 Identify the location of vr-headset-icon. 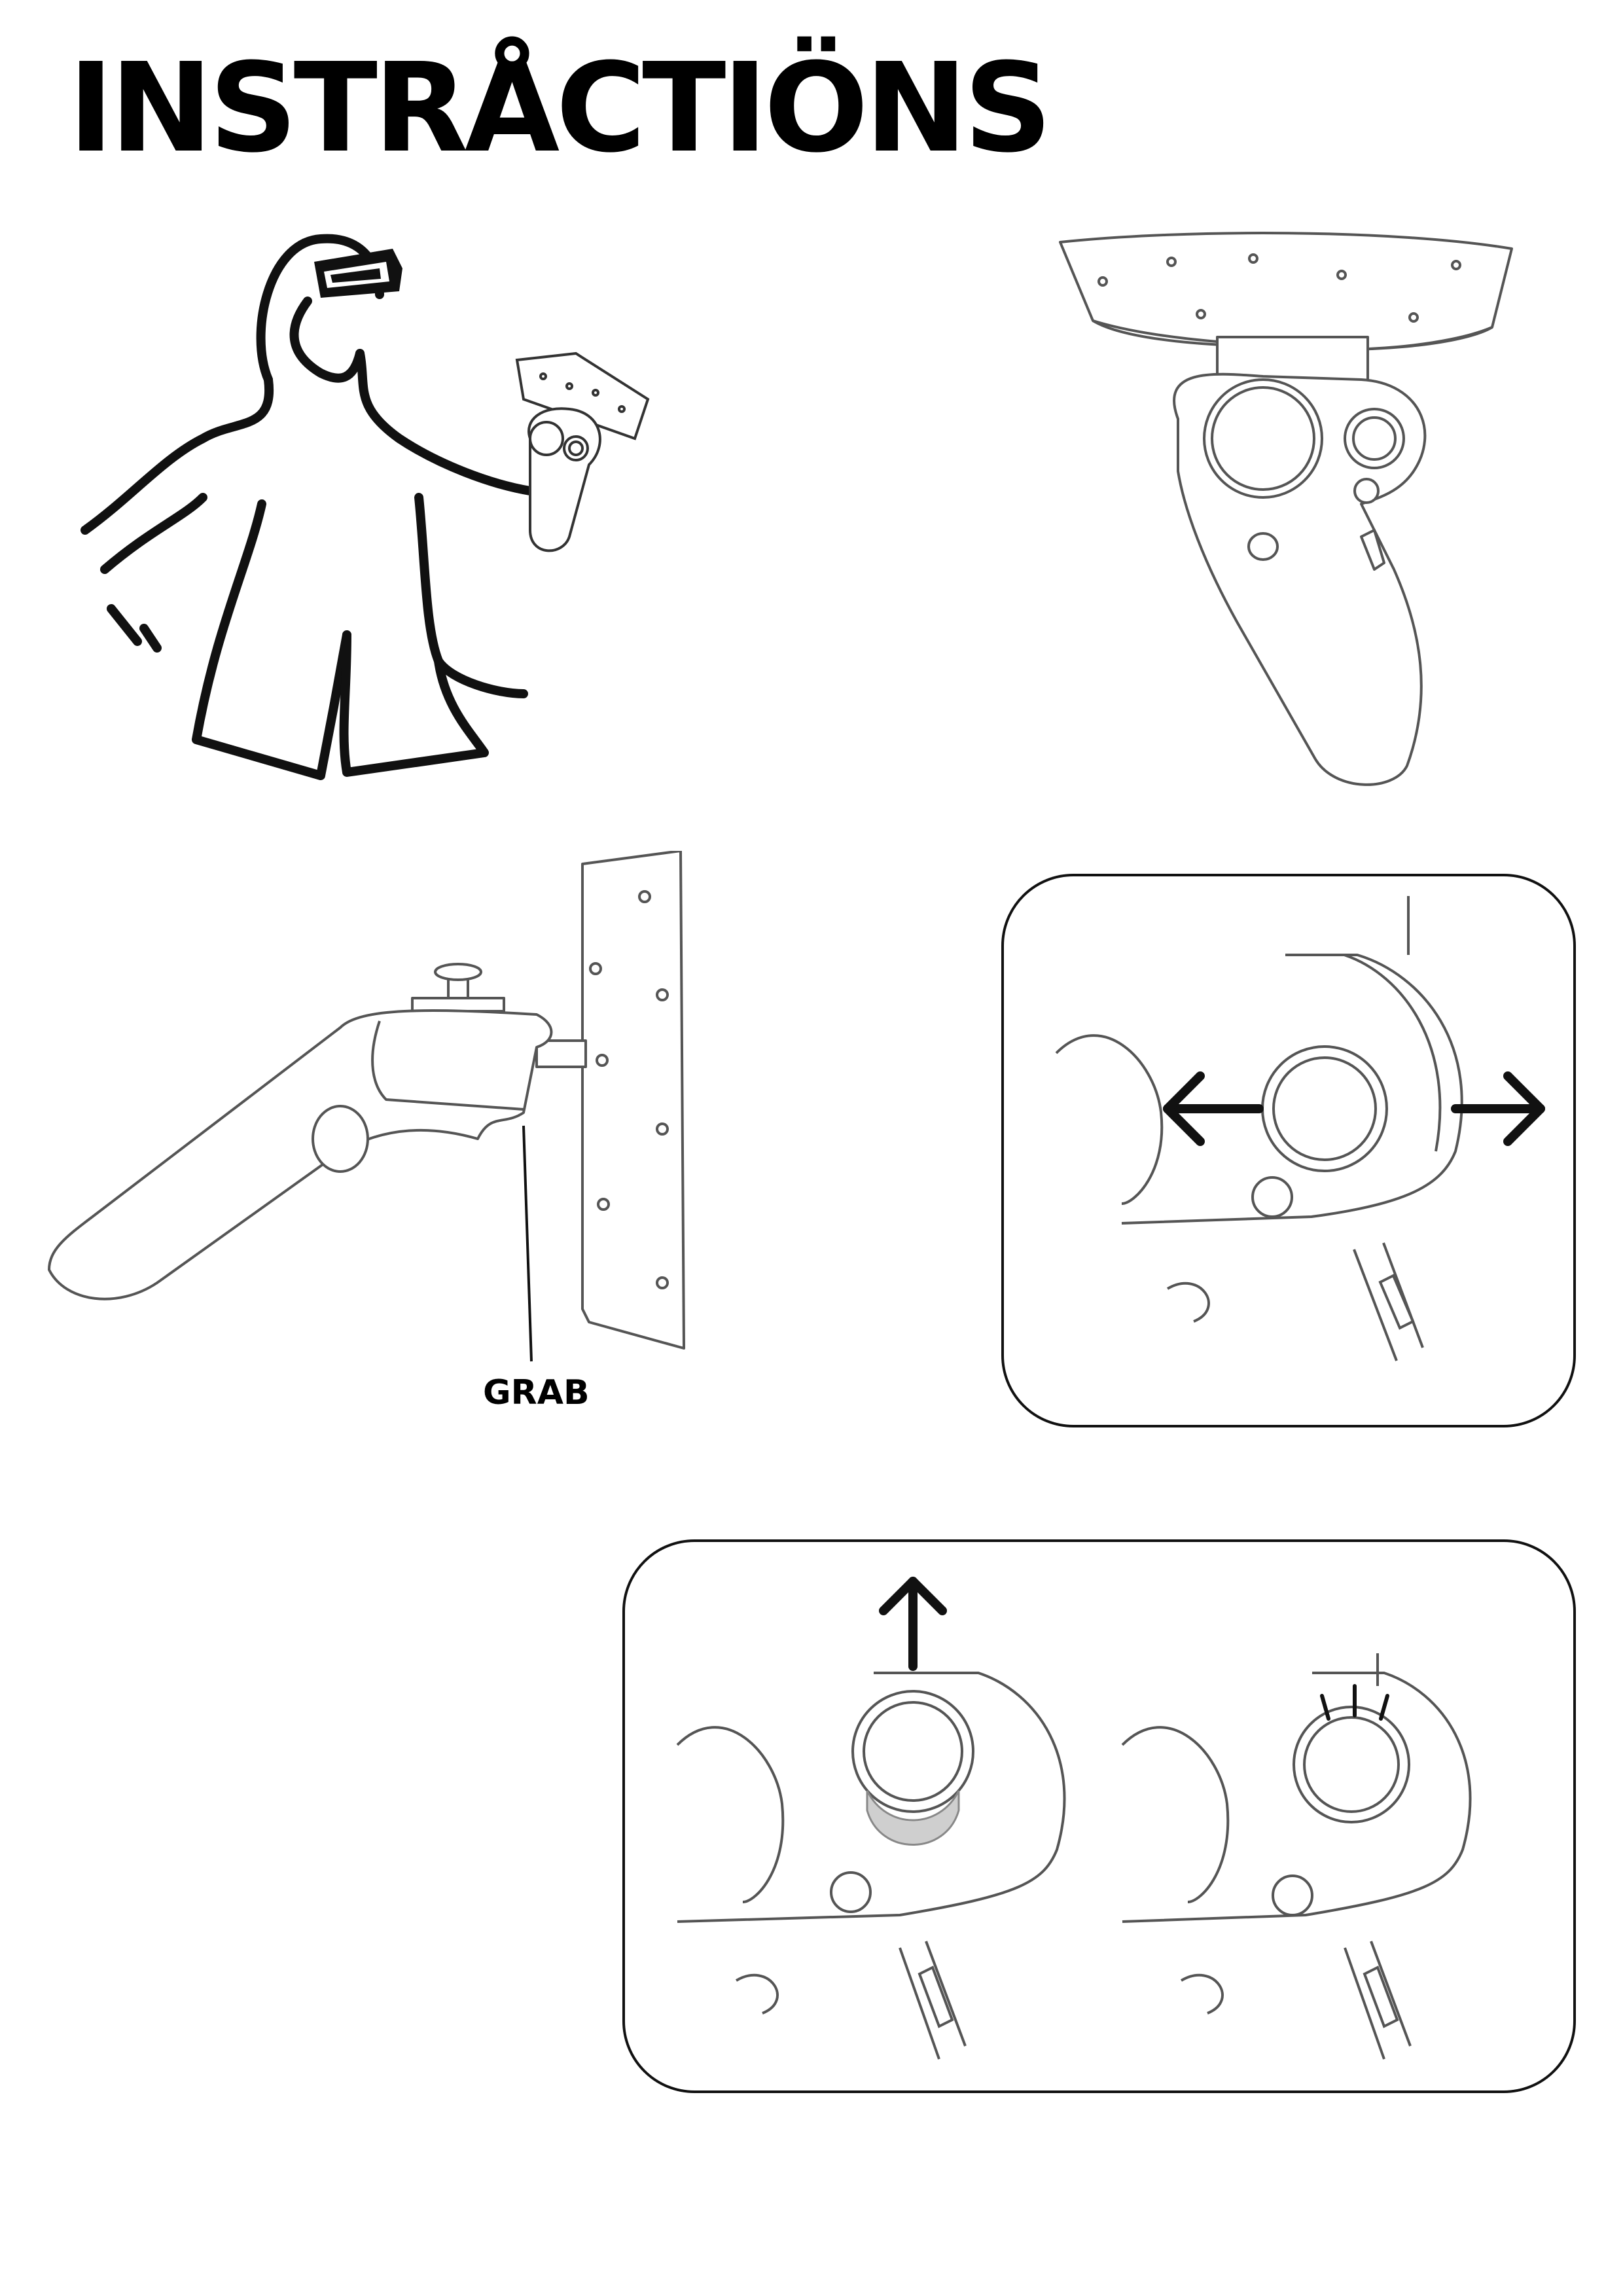
(358, 273).